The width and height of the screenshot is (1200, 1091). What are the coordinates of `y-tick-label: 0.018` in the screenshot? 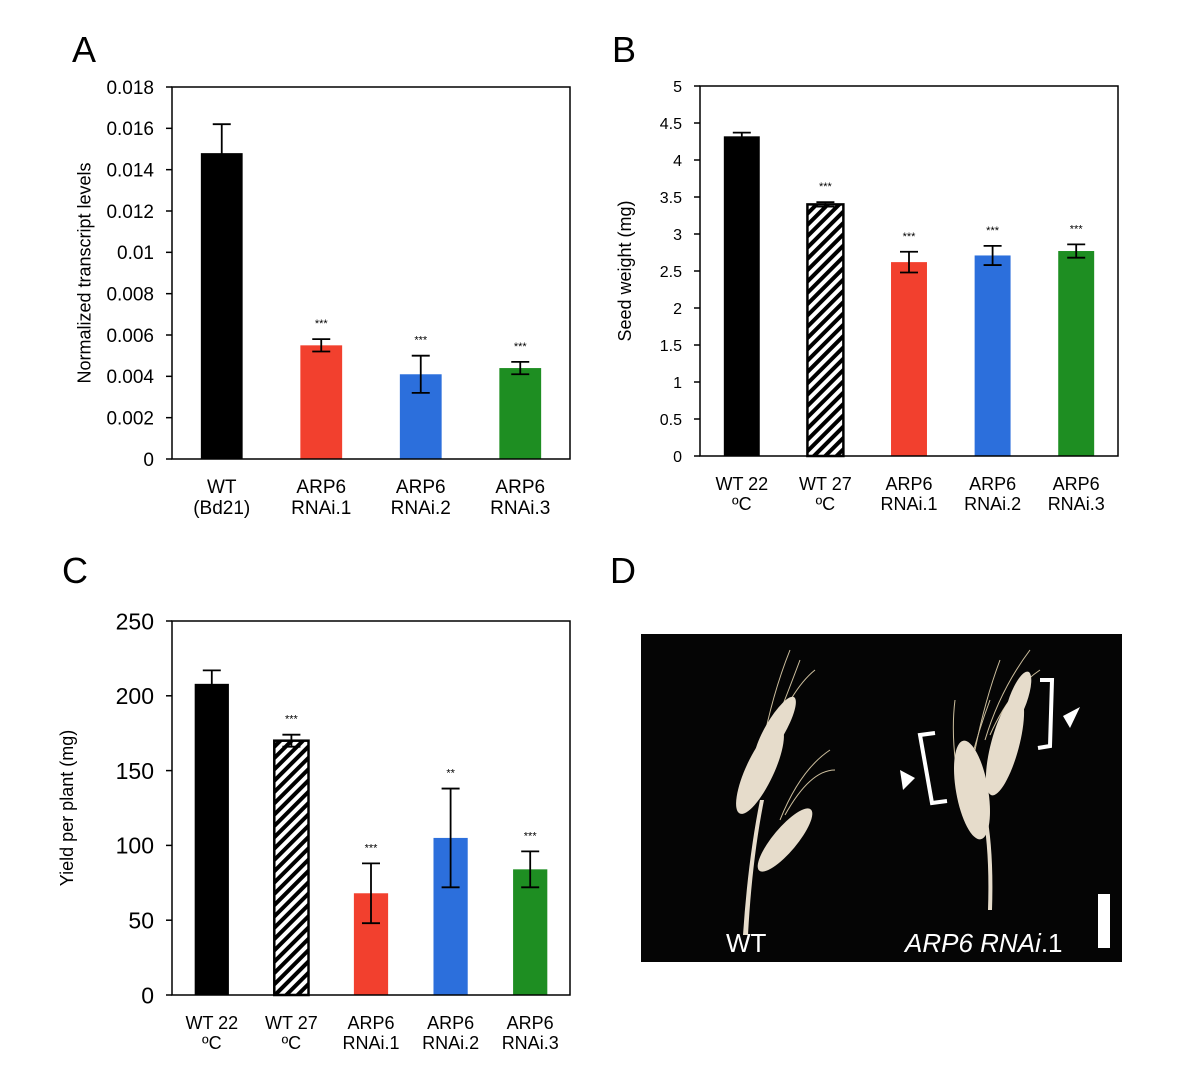 It's located at (130, 88).